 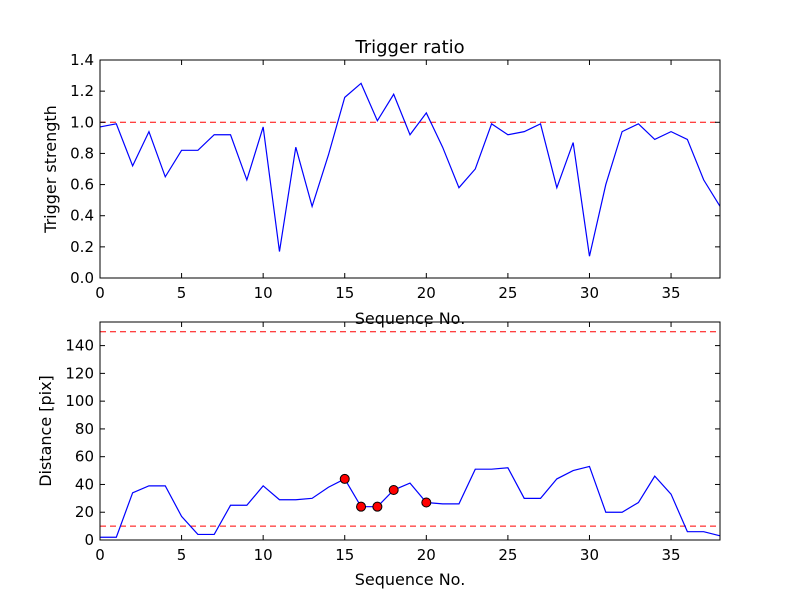 I want to click on top-x-tick-label: 30, so click(x=589, y=293).